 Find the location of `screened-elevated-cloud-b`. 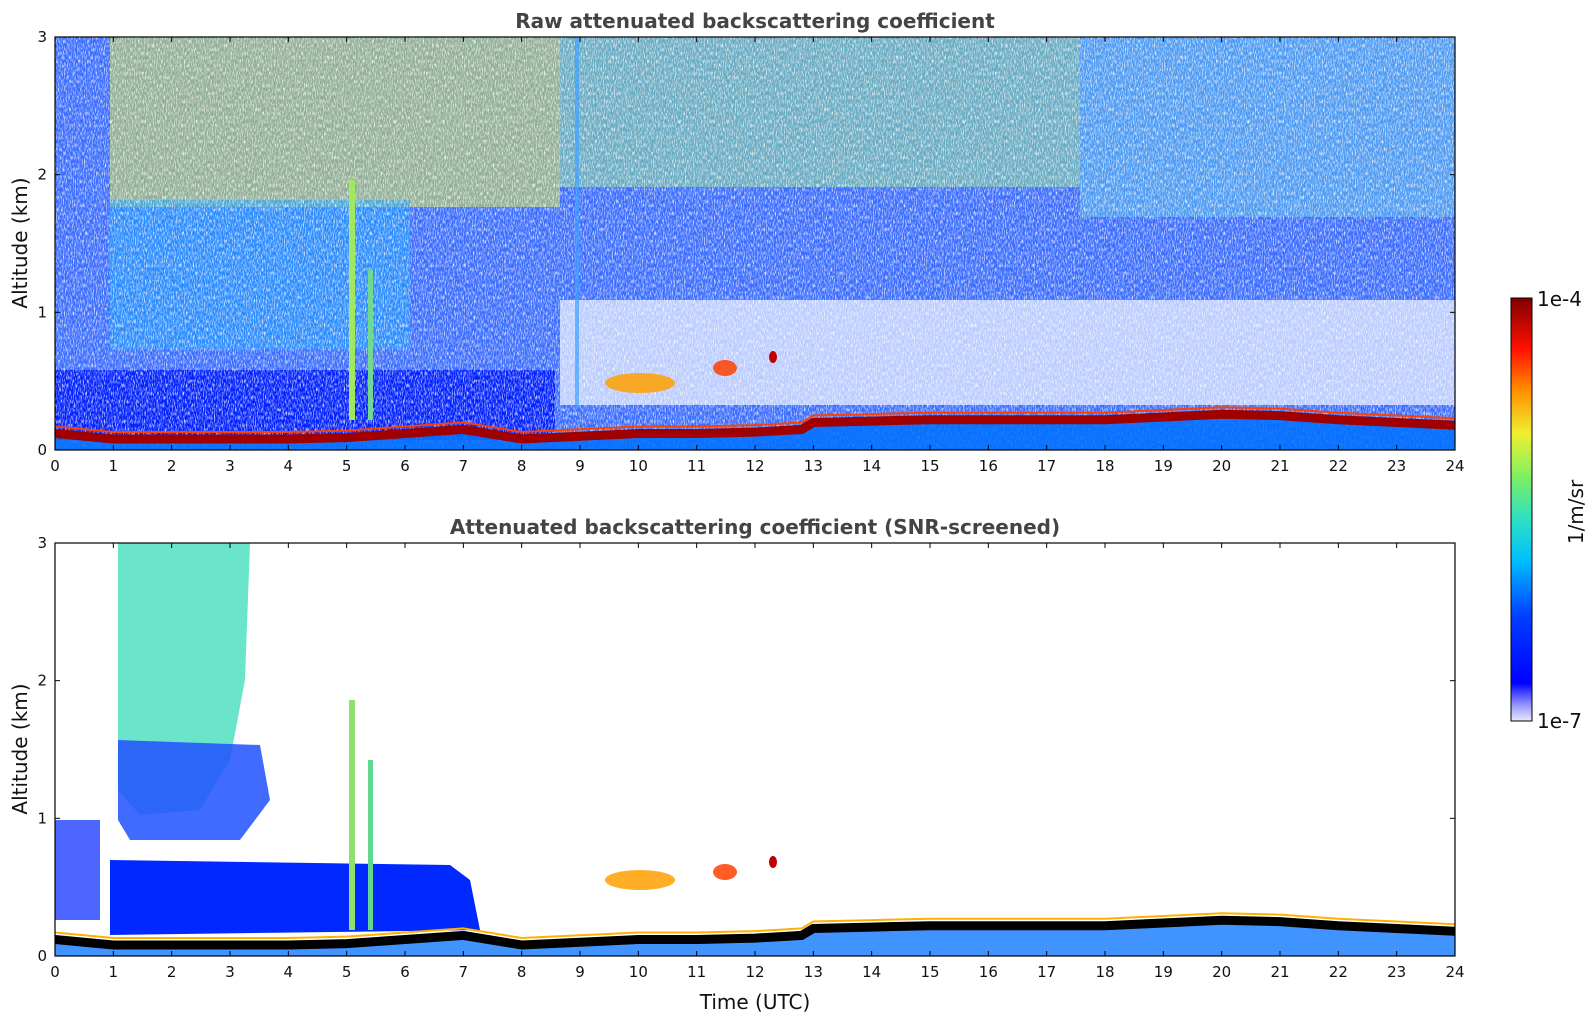

screened-elevated-cloud-b is located at coordinates (725, 872).